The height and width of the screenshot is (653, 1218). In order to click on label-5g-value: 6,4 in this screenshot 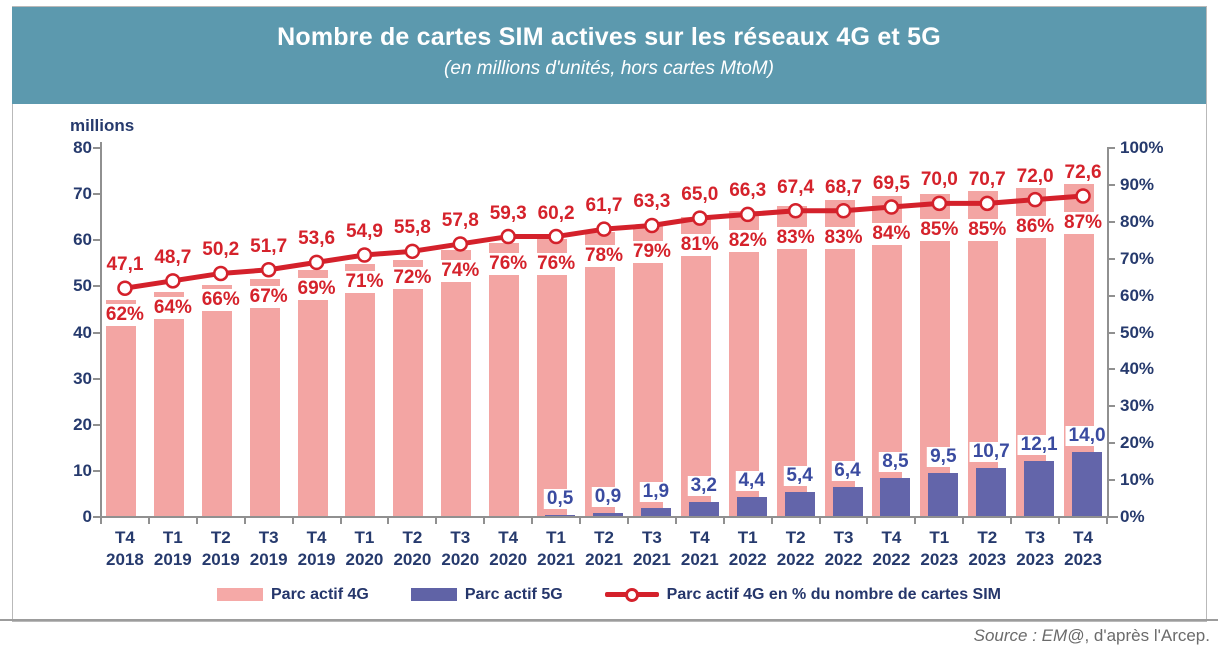, I will do `click(847, 471)`.